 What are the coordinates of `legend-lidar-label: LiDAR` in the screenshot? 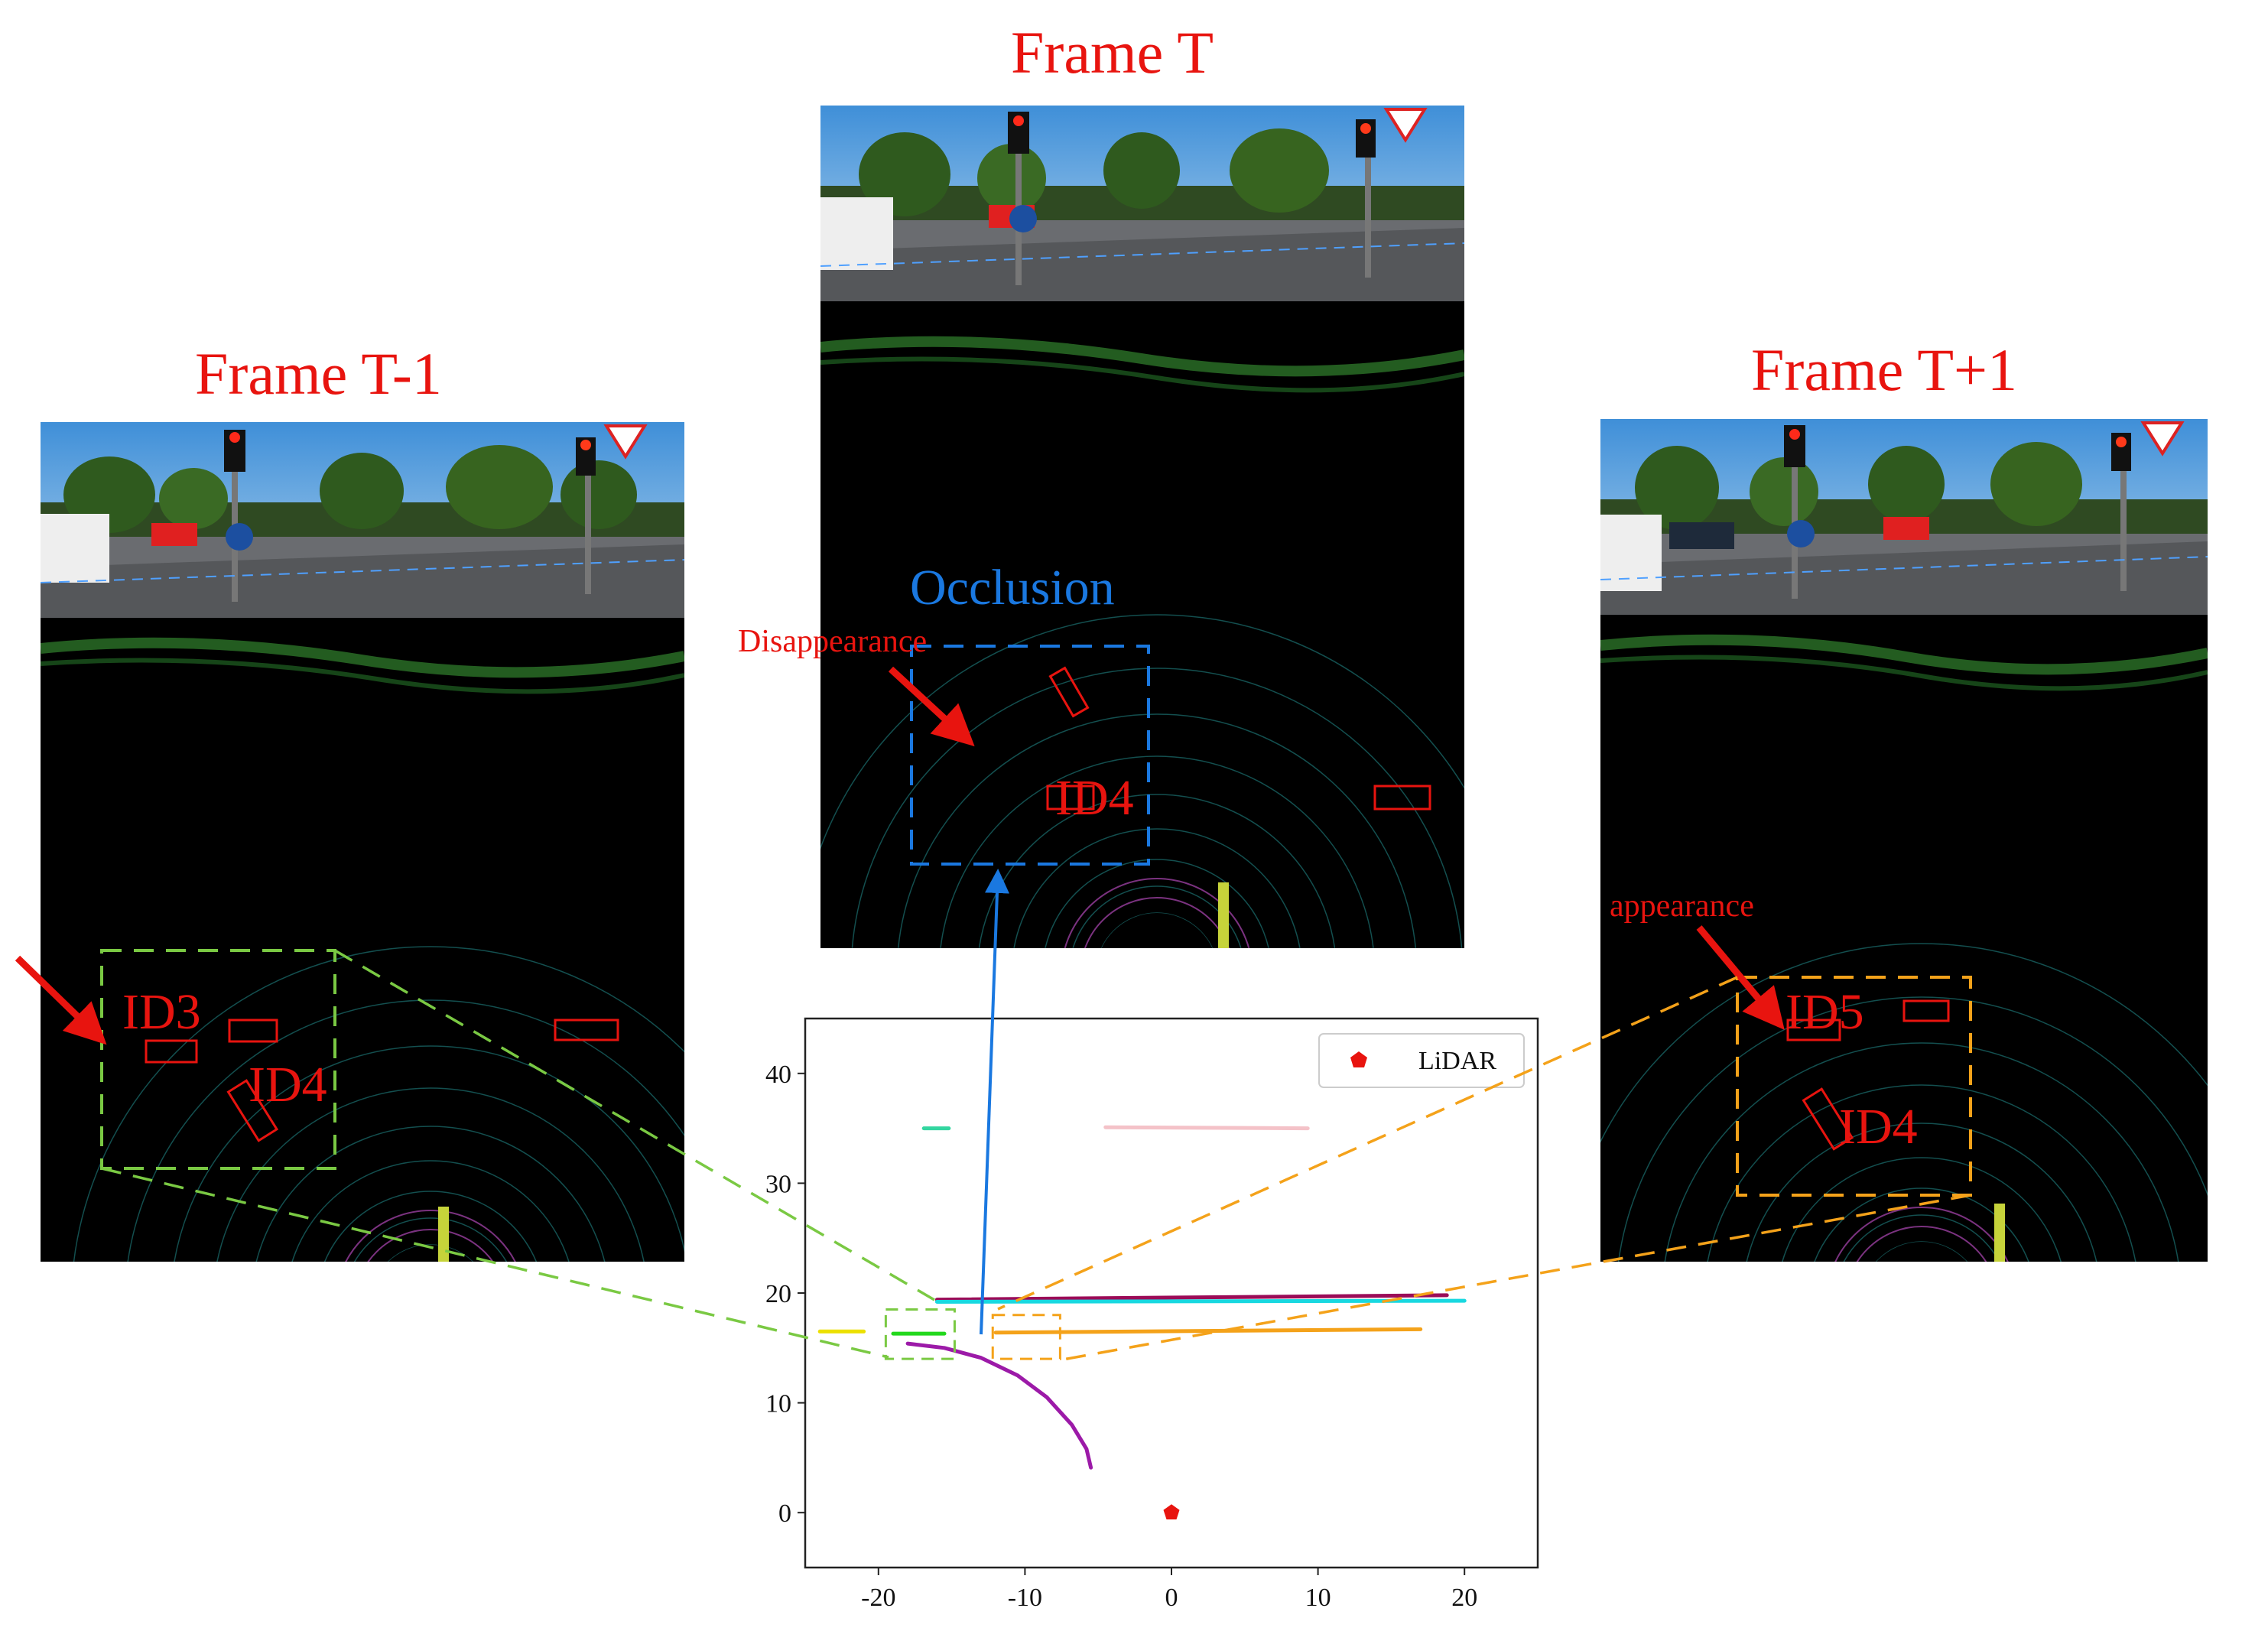 It's located at (1457, 1061).